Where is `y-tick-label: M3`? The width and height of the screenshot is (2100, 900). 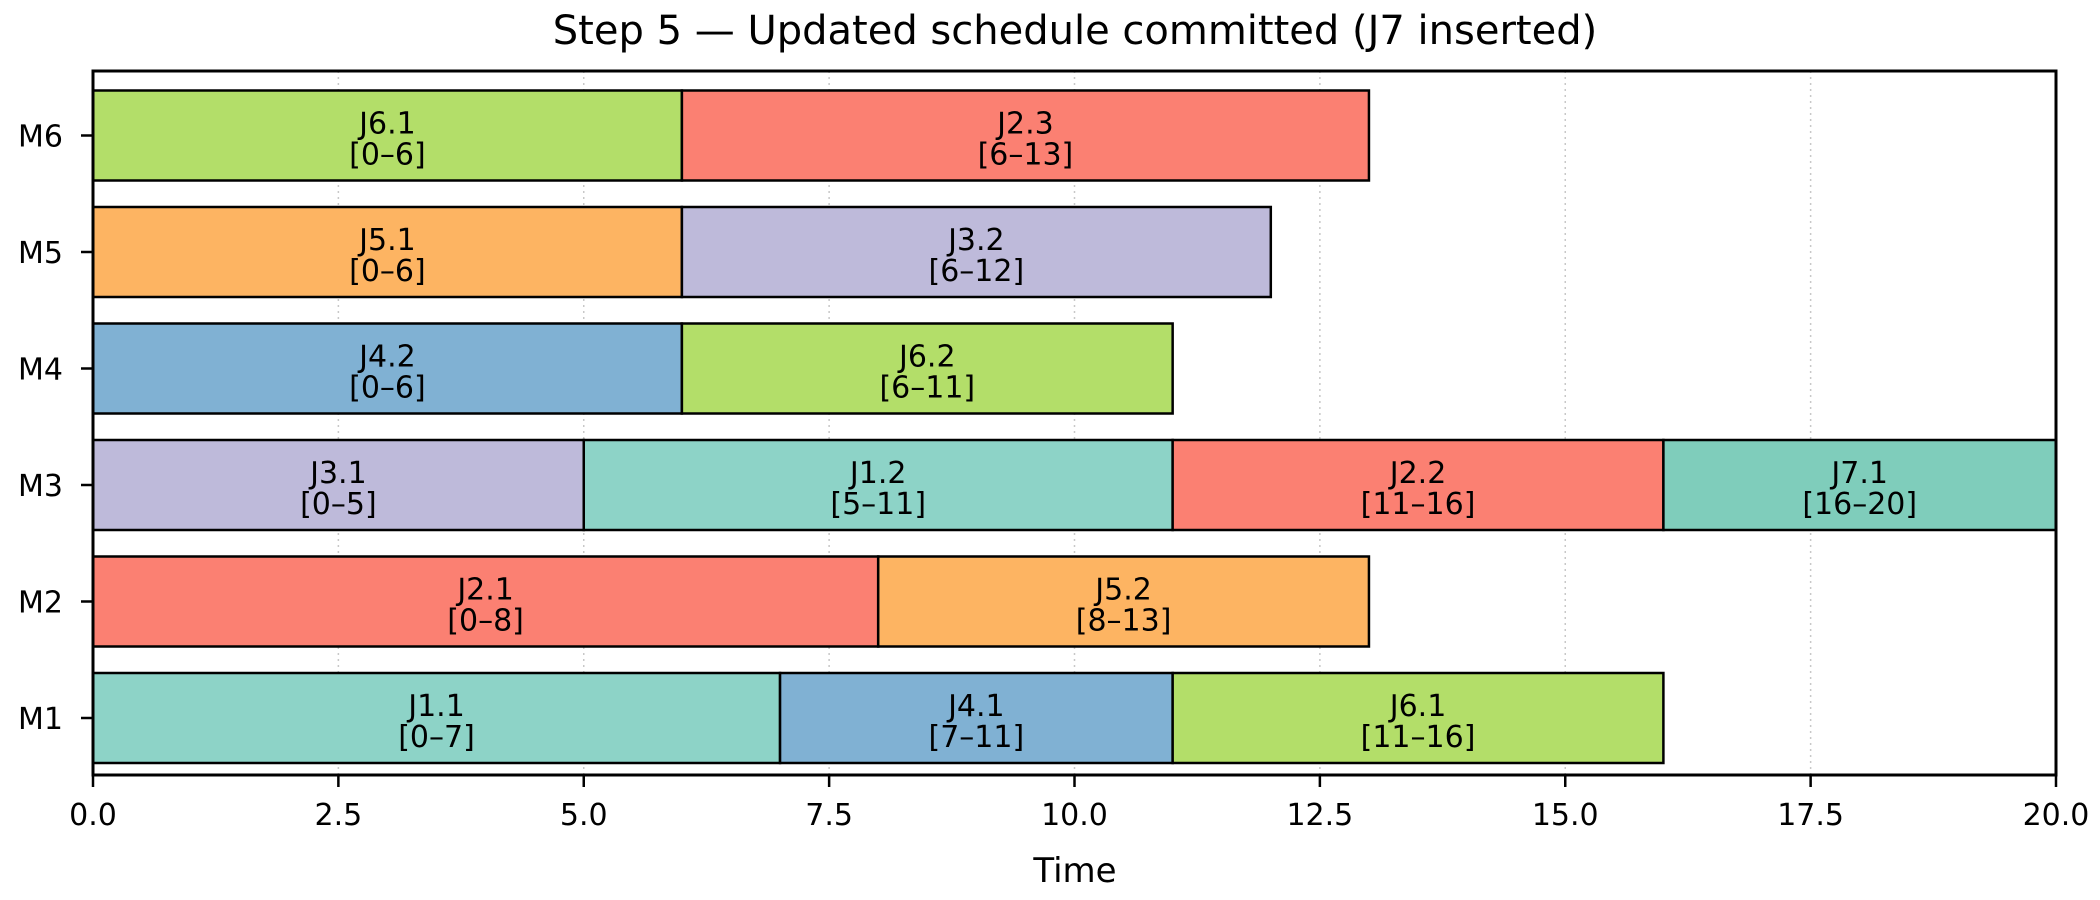 y-tick-label: M3 is located at coordinates (40, 486).